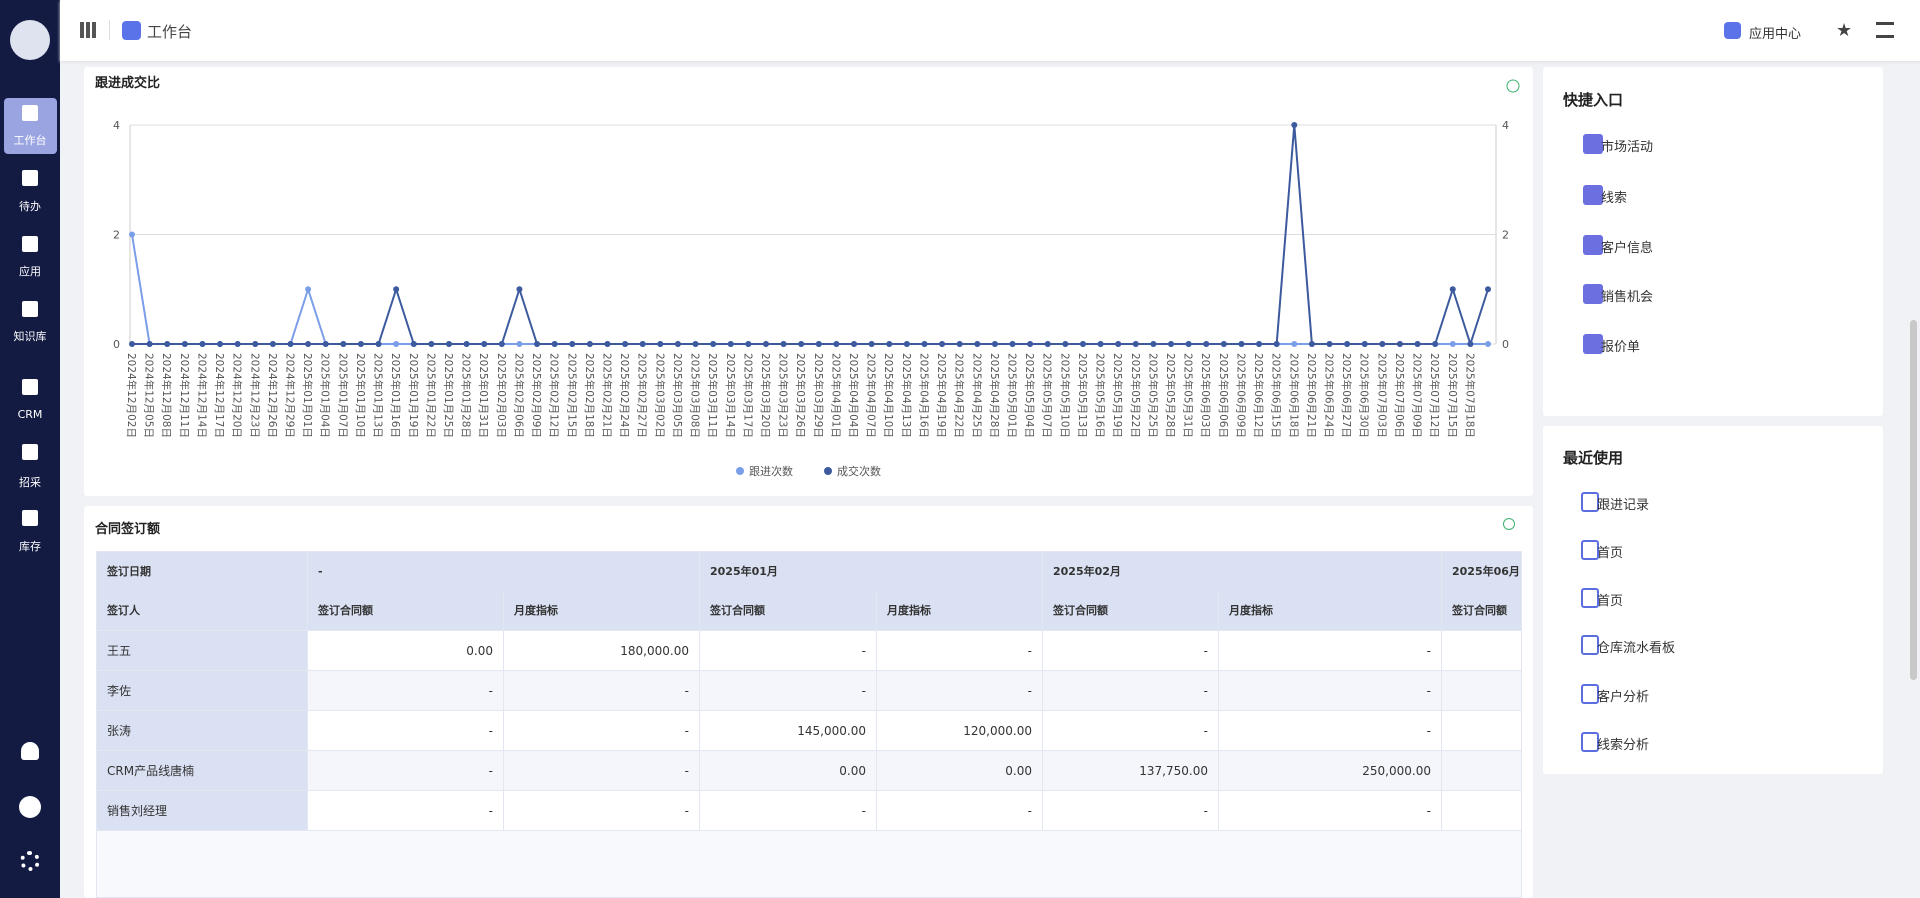  Describe the element at coordinates (202, 691) in the screenshot. I see `row-name: 李佐` at that location.